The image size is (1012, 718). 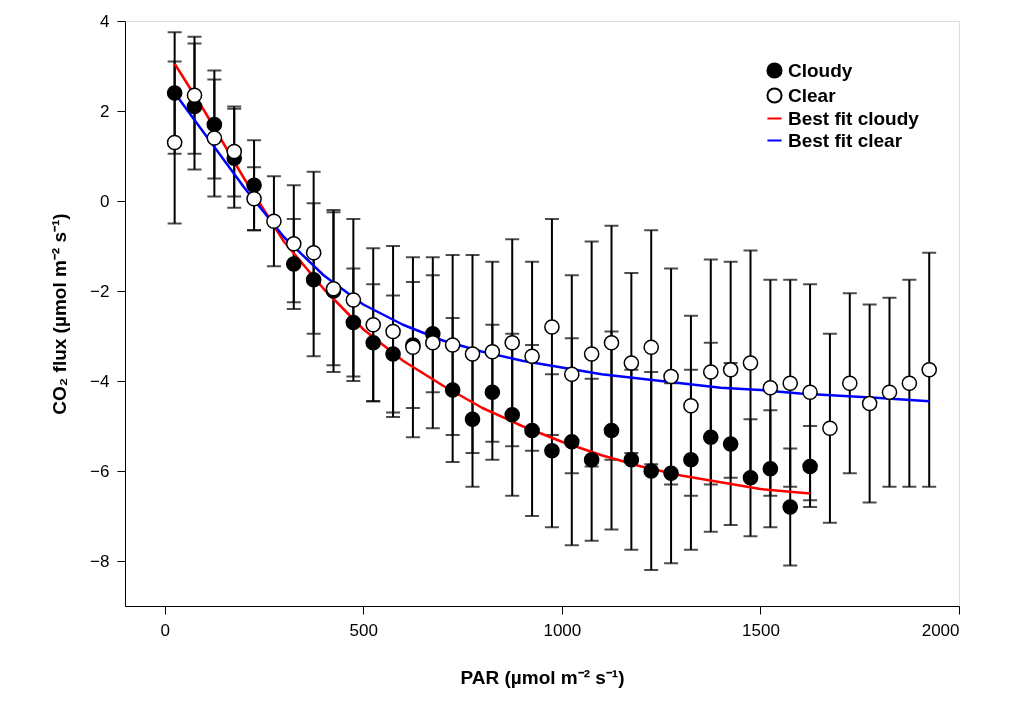 What do you see at coordinates (363, 630) in the screenshot?
I see `x-tick-label: 500` at bounding box center [363, 630].